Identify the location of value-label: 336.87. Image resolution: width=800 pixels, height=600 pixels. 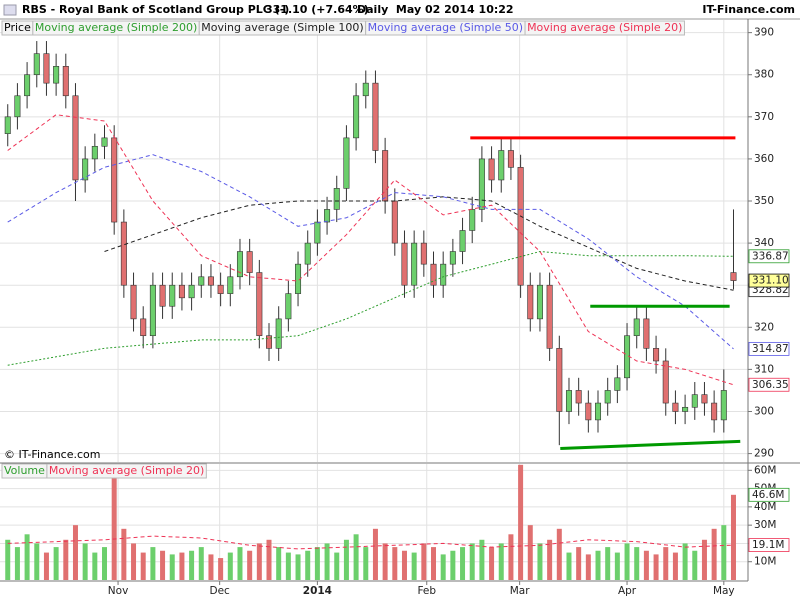
(770, 256).